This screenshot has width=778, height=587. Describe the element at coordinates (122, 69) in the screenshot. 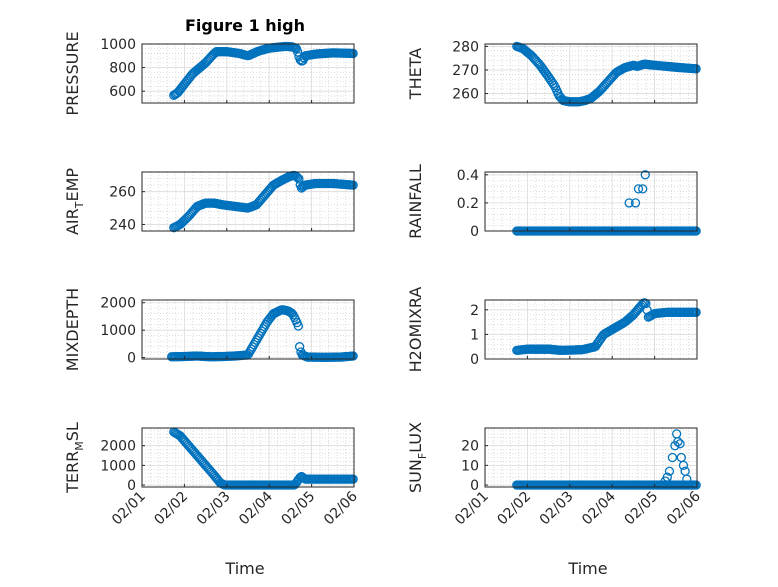

I see `ytick-label: 800` at that location.